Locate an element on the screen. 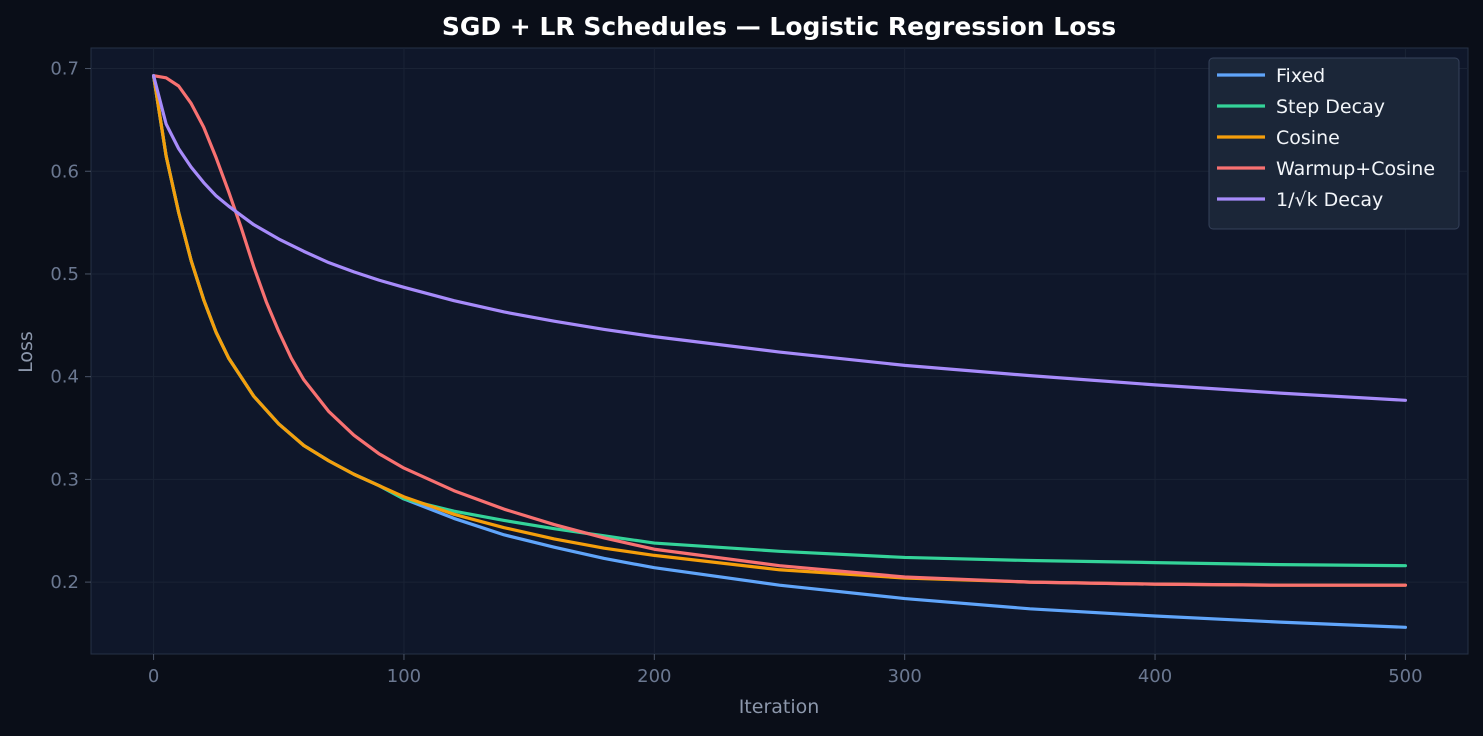 The height and width of the screenshot is (736, 1483). legend-label: Cosine is located at coordinates (1308, 138).